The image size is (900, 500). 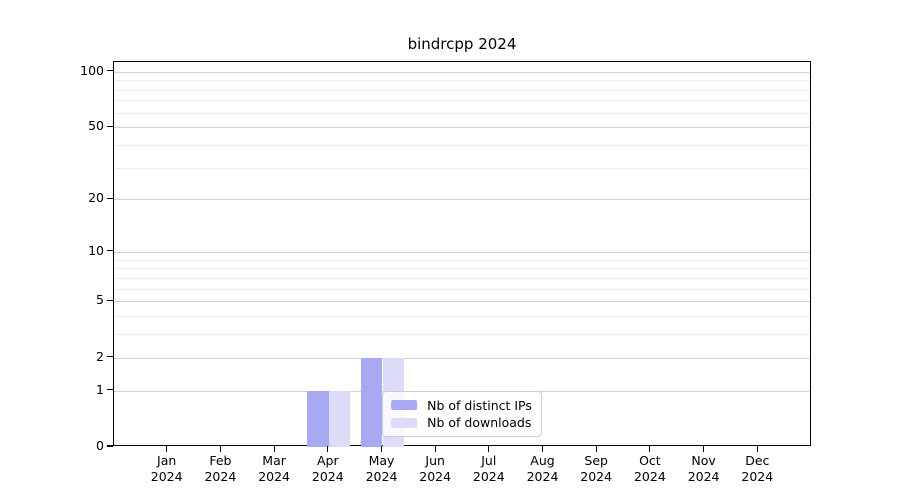 What do you see at coordinates (339, 418) in the screenshot?
I see `bar-apr-downloads` at bounding box center [339, 418].